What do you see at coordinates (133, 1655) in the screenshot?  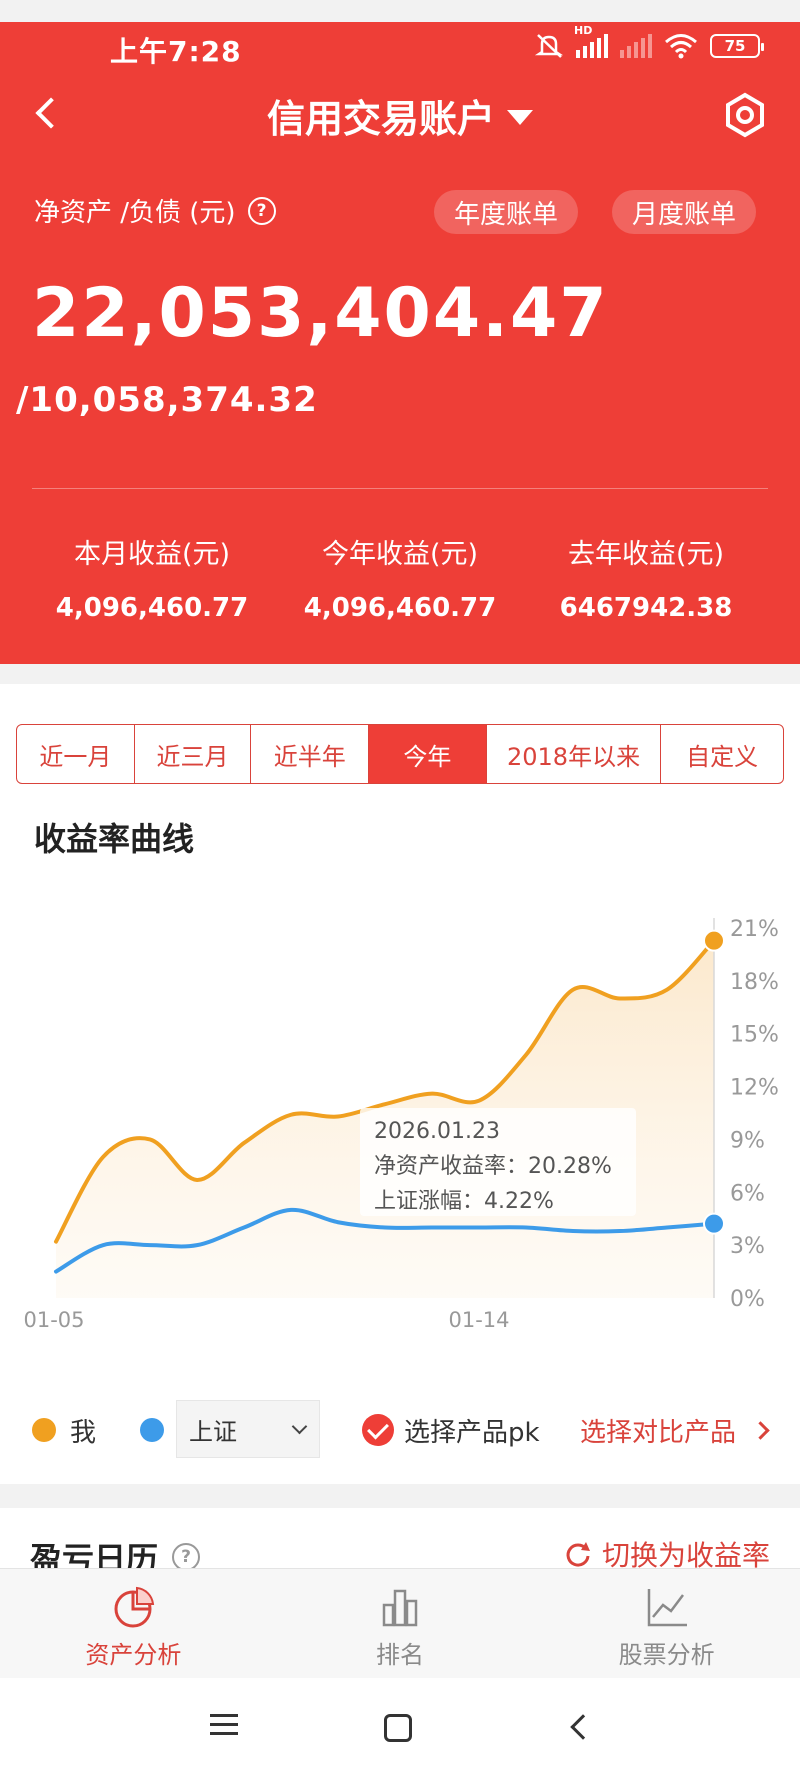 I see `tab-asset-analysis-label: 资产分析` at bounding box center [133, 1655].